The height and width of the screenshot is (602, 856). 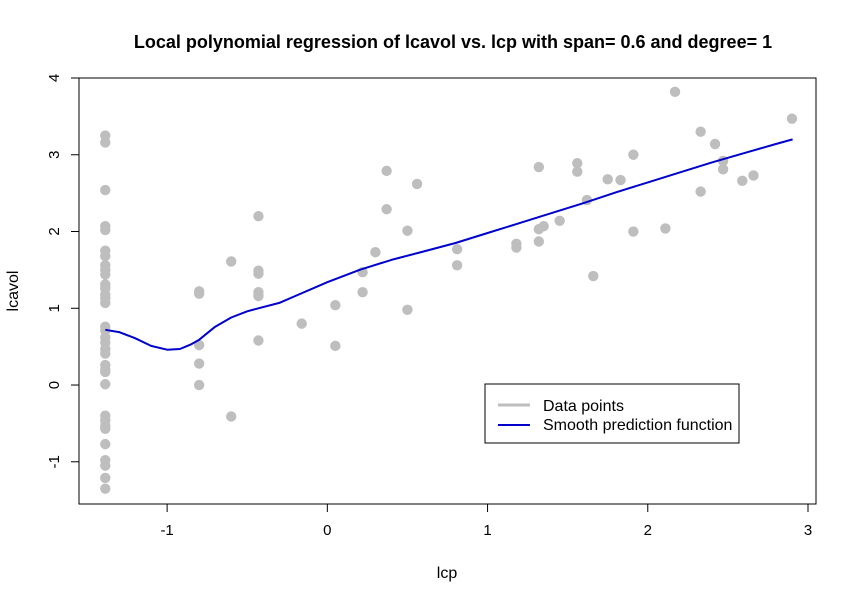 What do you see at coordinates (637, 425) in the screenshot?
I see `legend-label-smooth-function: Smooth prediction function` at bounding box center [637, 425].